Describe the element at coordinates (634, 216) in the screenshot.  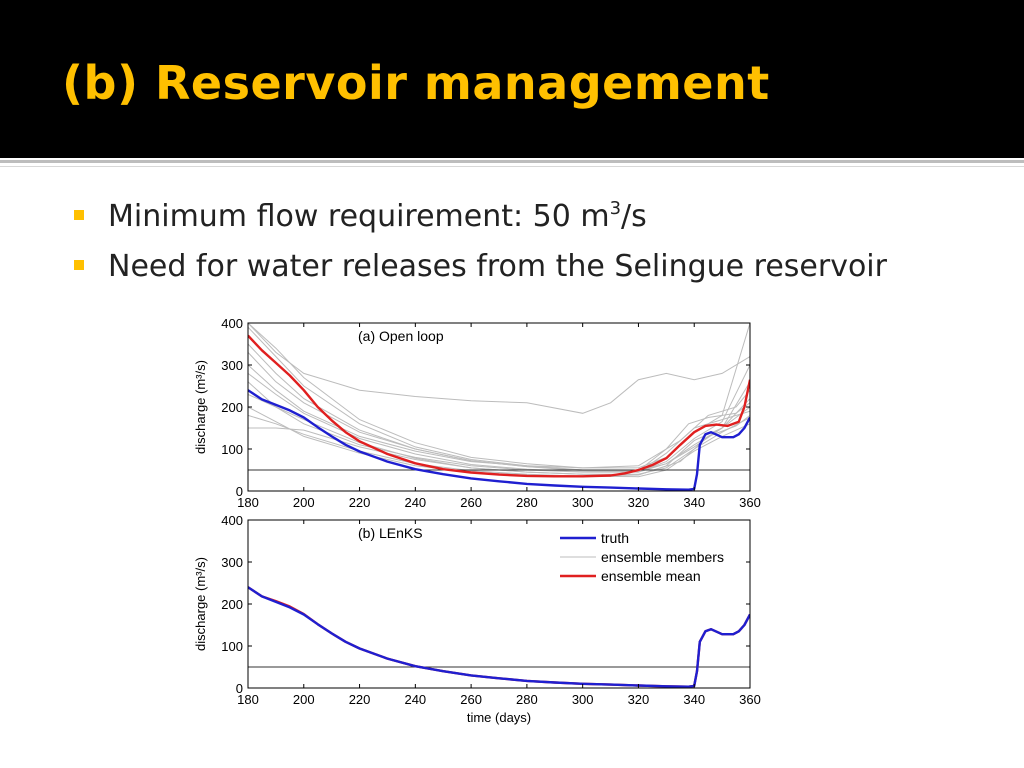
I see `bullet-text-suffix: /s` at that location.